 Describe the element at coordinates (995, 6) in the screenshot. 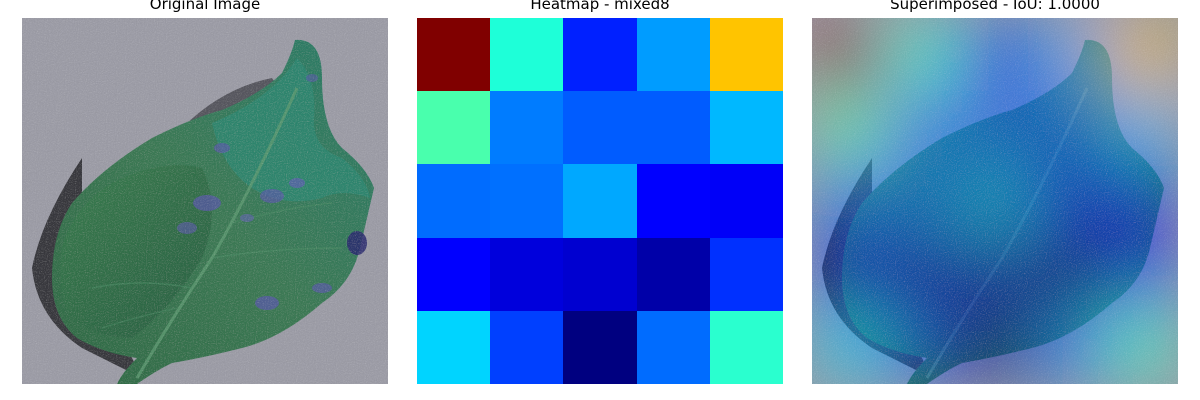

I see `superimposed-title: Superimposed - IoU: 1.0000` at that location.